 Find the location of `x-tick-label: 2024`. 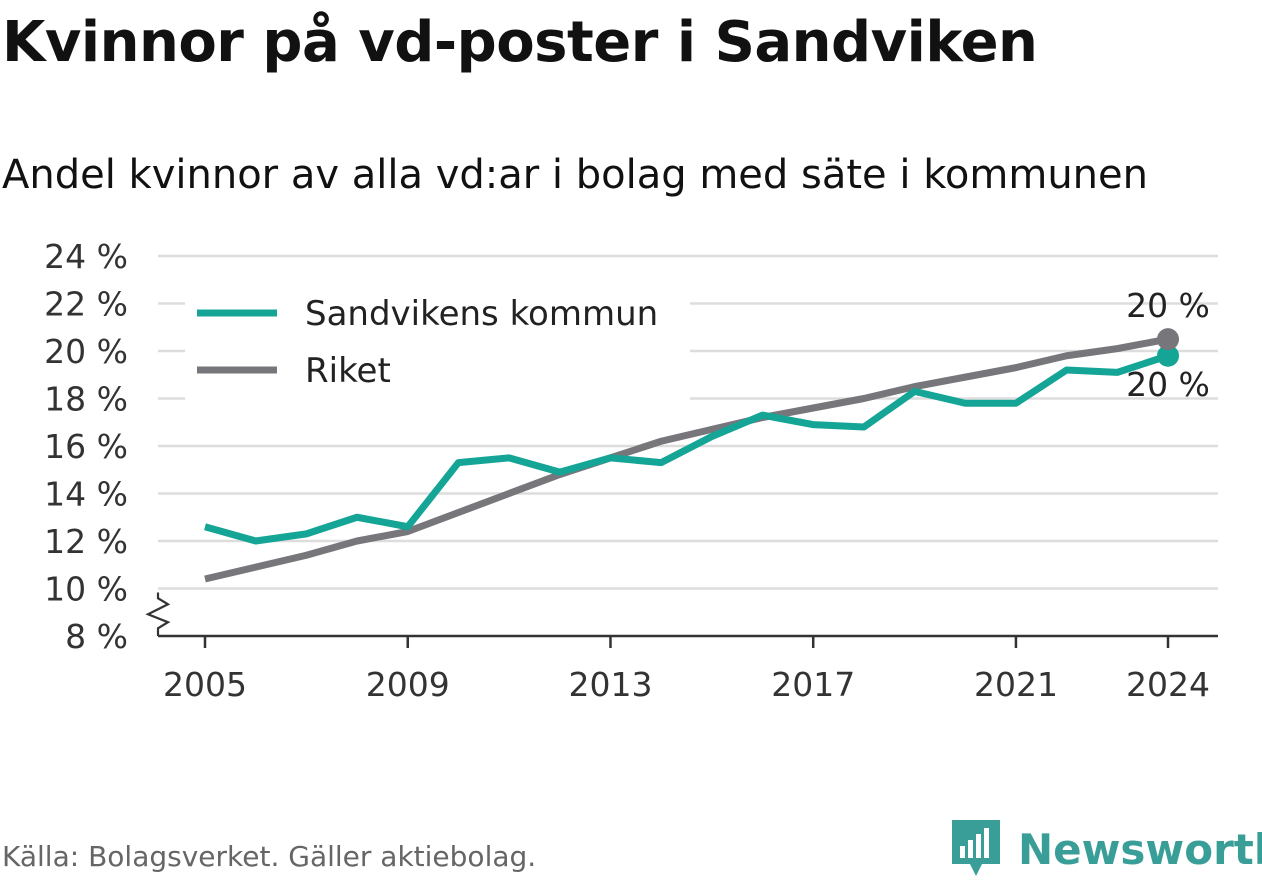

x-tick-label: 2024 is located at coordinates (1168, 684).